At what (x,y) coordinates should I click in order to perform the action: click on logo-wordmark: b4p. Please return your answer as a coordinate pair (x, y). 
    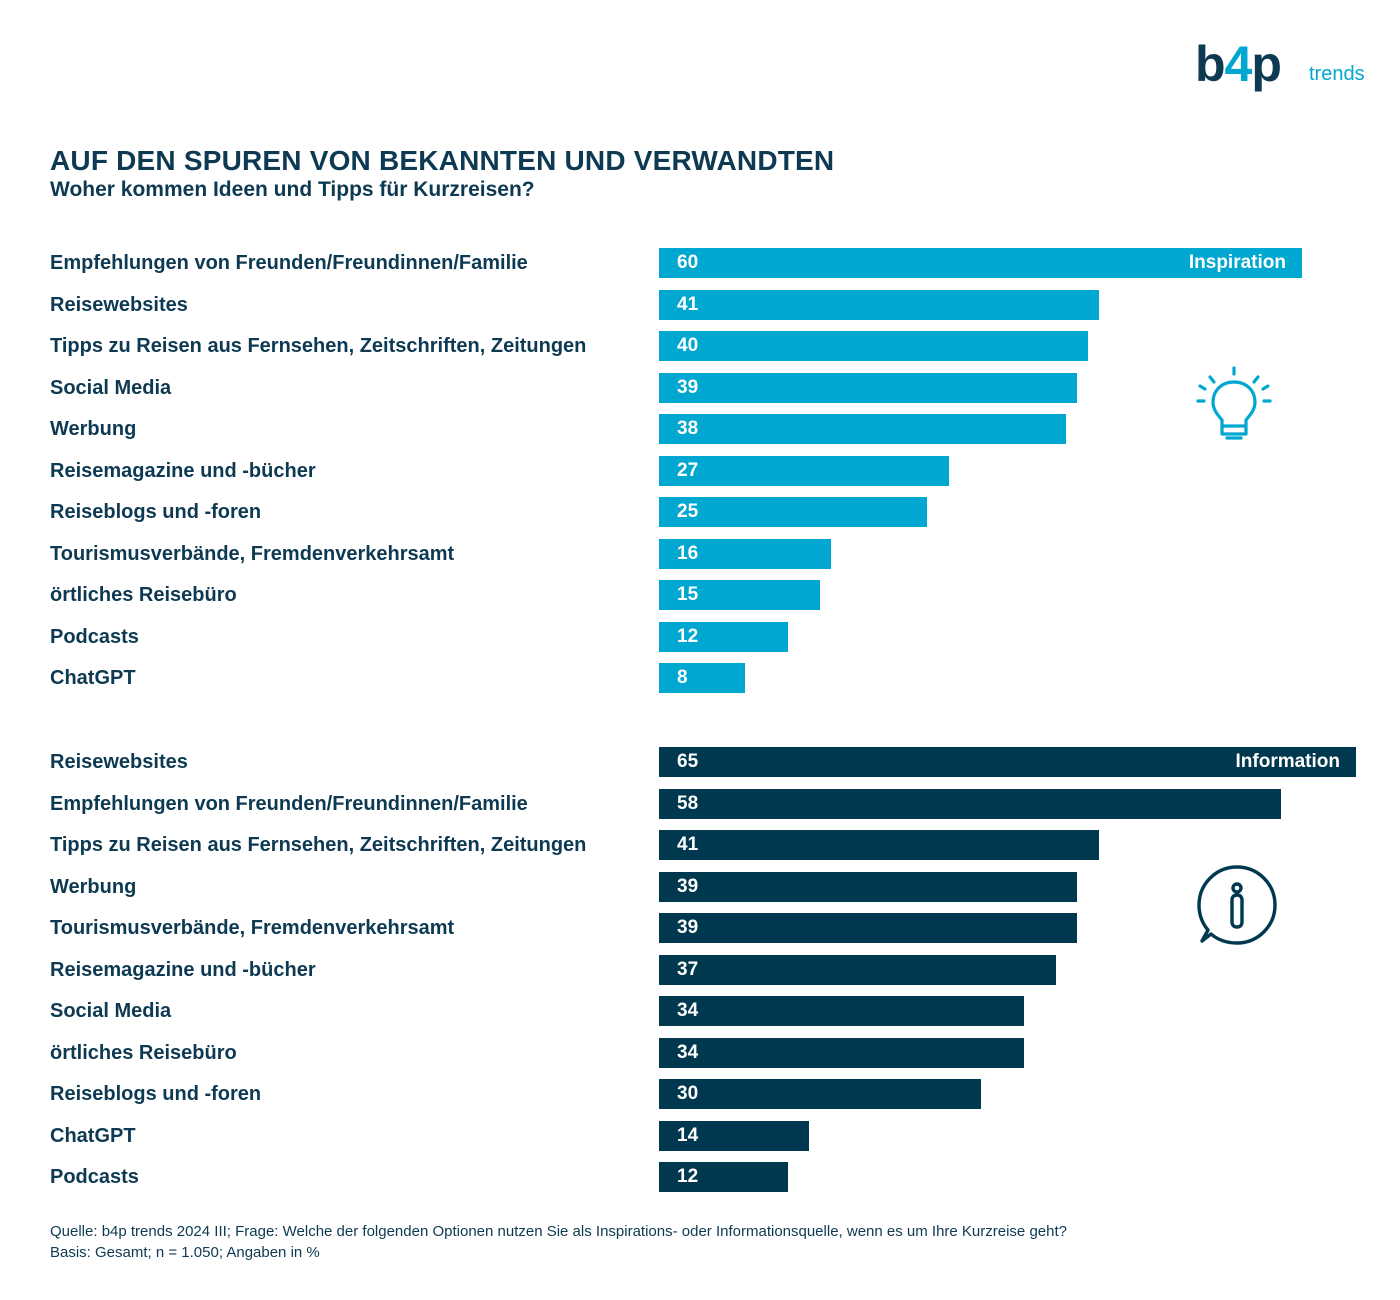
    Looking at the image, I should click on (1238, 64).